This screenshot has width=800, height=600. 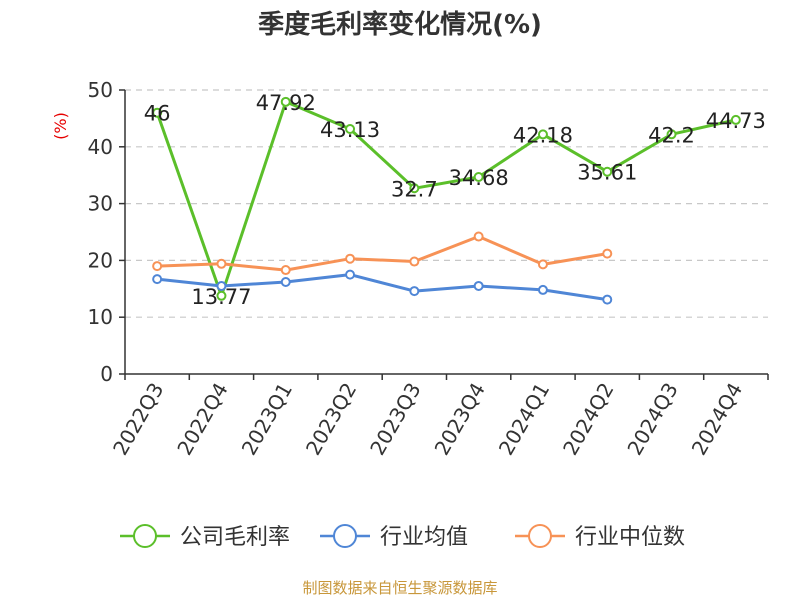 What do you see at coordinates (100, 260) in the screenshot?
I see `y-tick-label-20: 20` at bounding box center [100, 260].